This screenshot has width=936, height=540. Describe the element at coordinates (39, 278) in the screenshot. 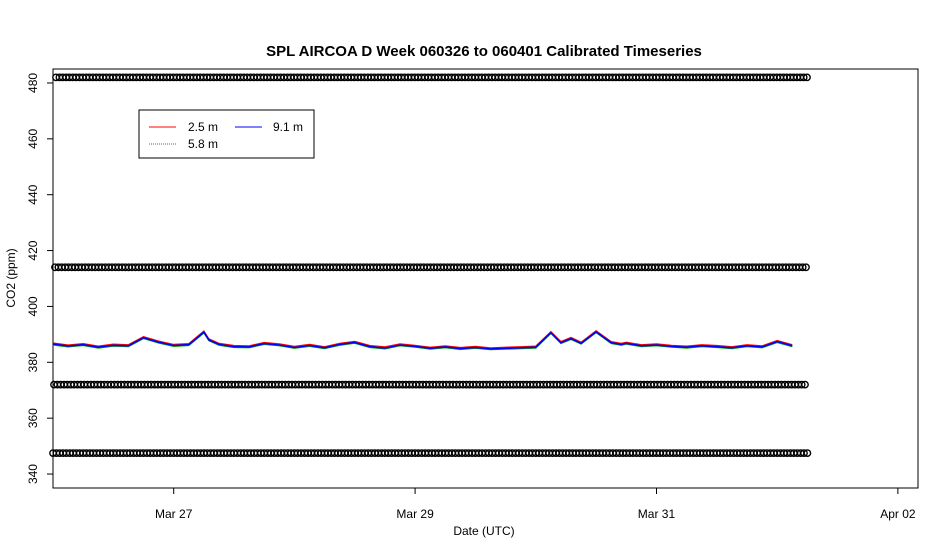

I see `y-axis: 340 360 380 400 420 440 460 480` at that location.